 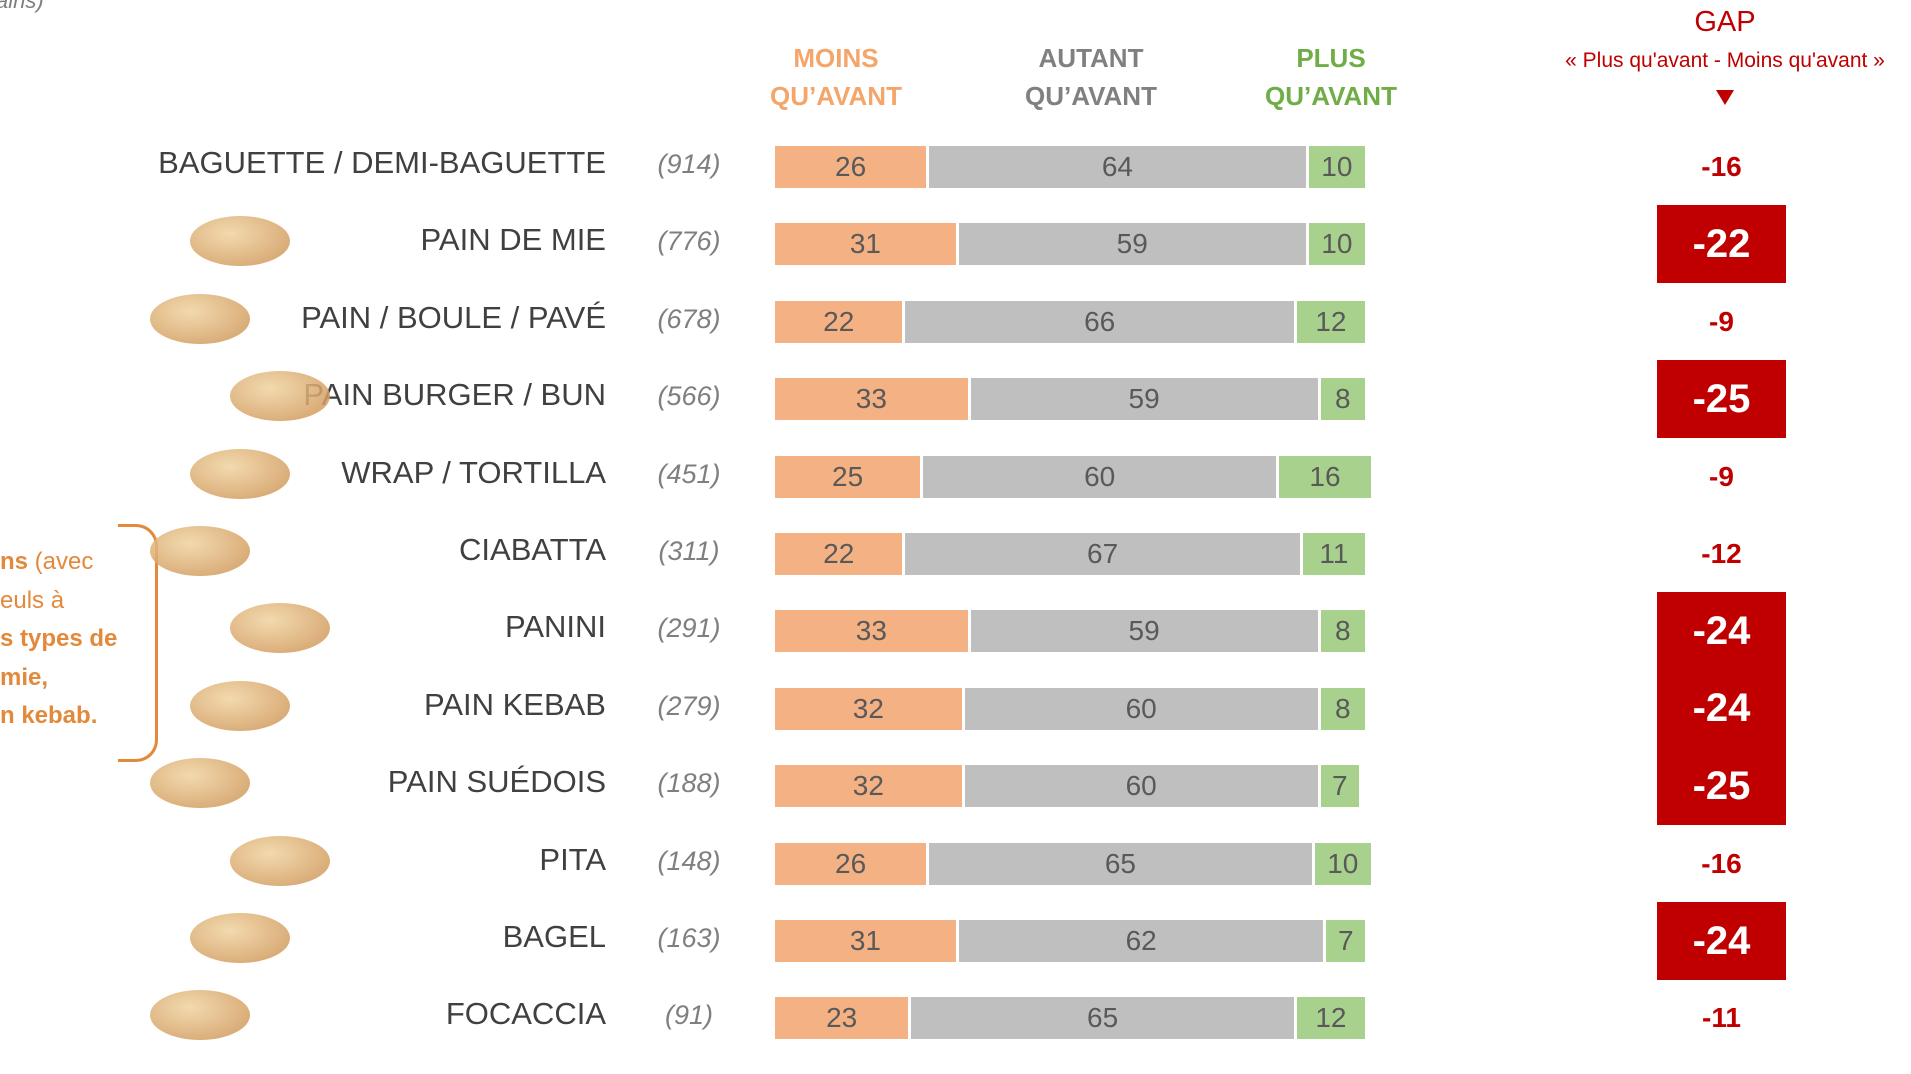 What do you see at coordinates (554, 936) in the screenshot?
I see `category-label: BAGEL` at bounding box center [554, 936].